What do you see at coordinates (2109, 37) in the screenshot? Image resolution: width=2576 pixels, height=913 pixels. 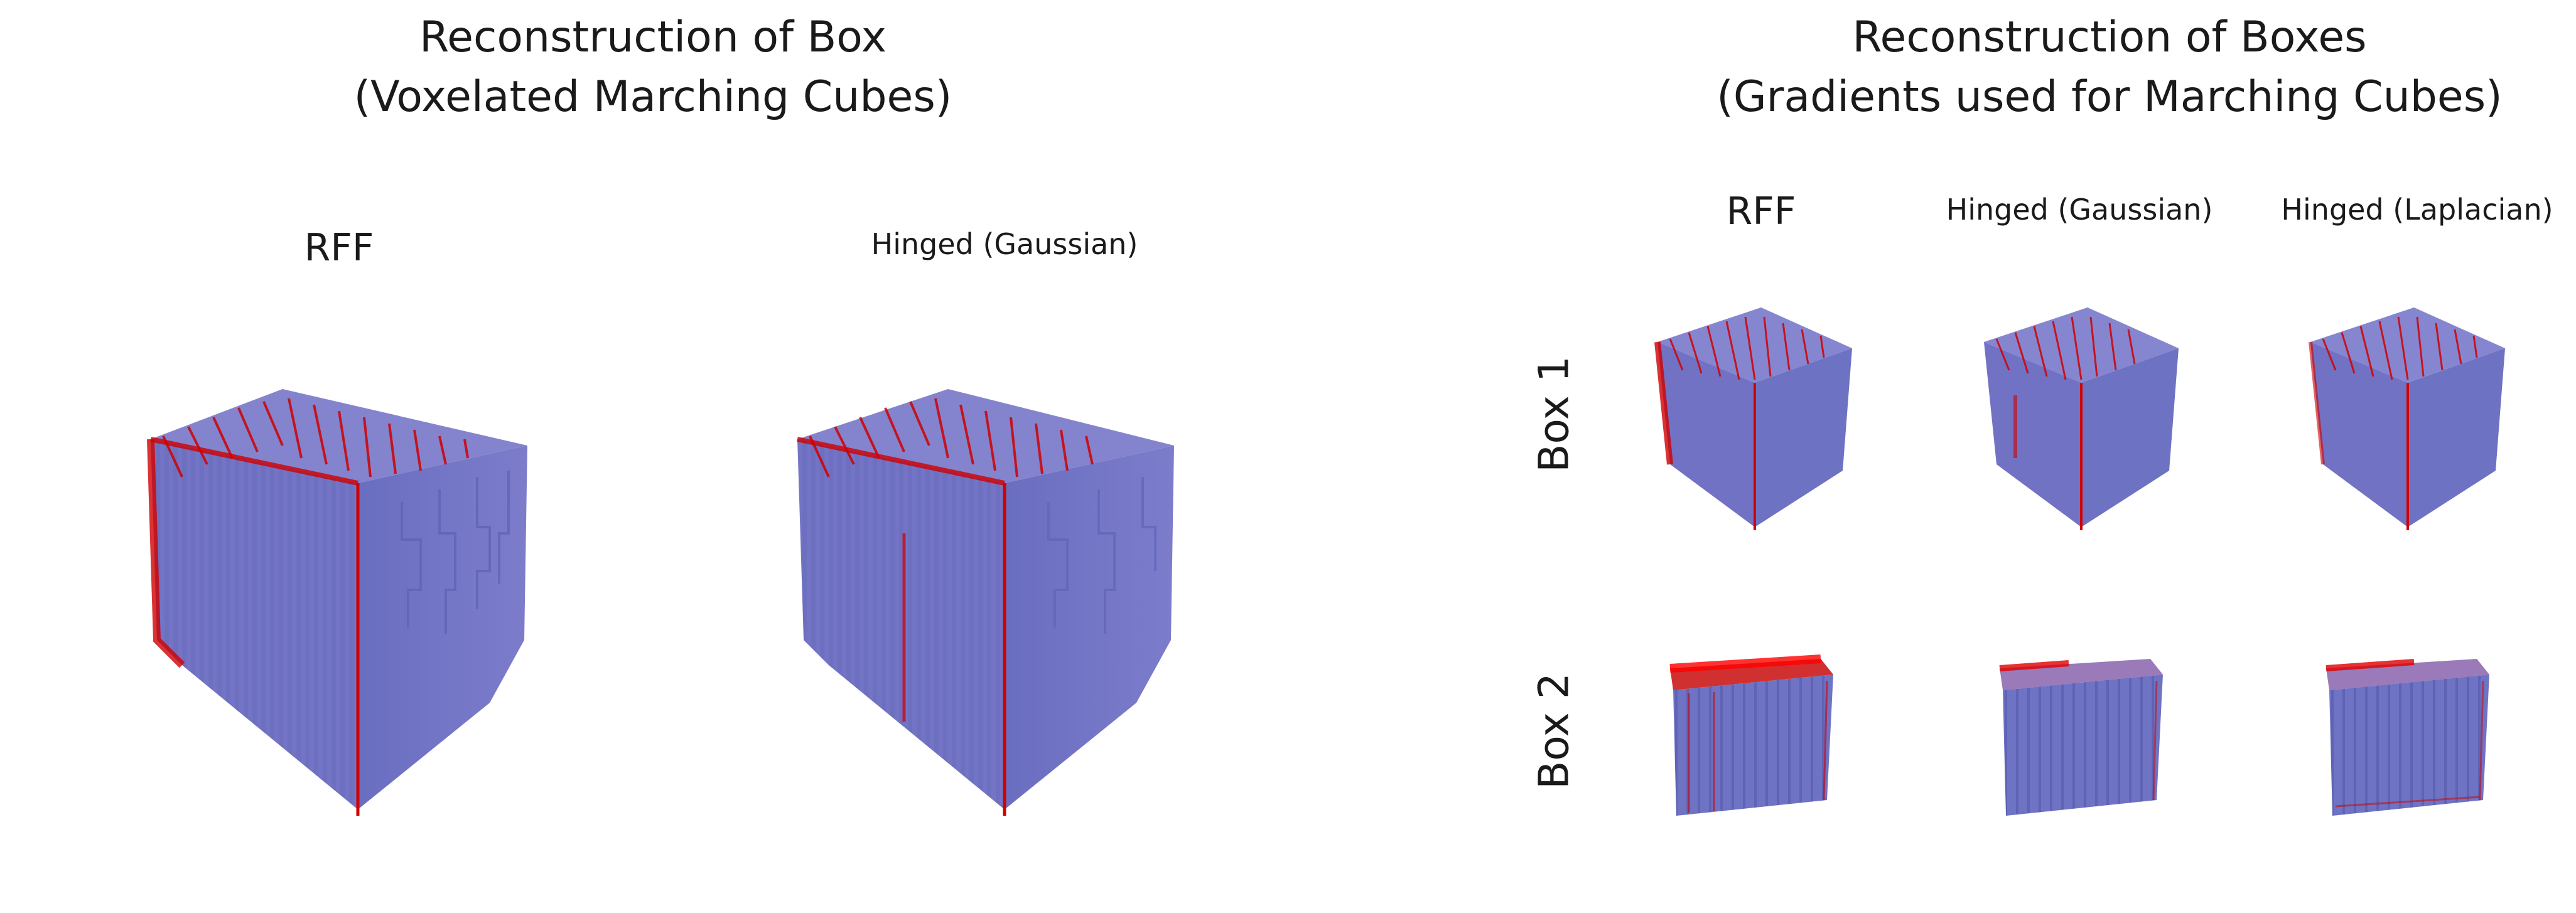 I see `right-title-line1: Reconstruction of Boxes` at bounding box center [2109, 37].